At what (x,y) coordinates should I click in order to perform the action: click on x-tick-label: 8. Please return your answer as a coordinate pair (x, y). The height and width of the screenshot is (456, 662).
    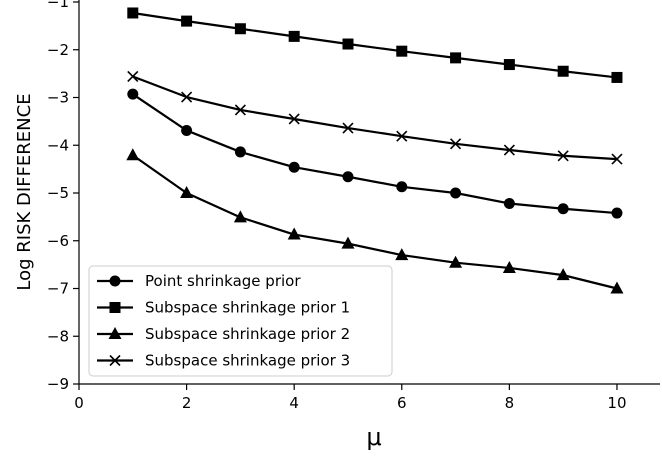
    Looking at the image, I should click on (510, 403).